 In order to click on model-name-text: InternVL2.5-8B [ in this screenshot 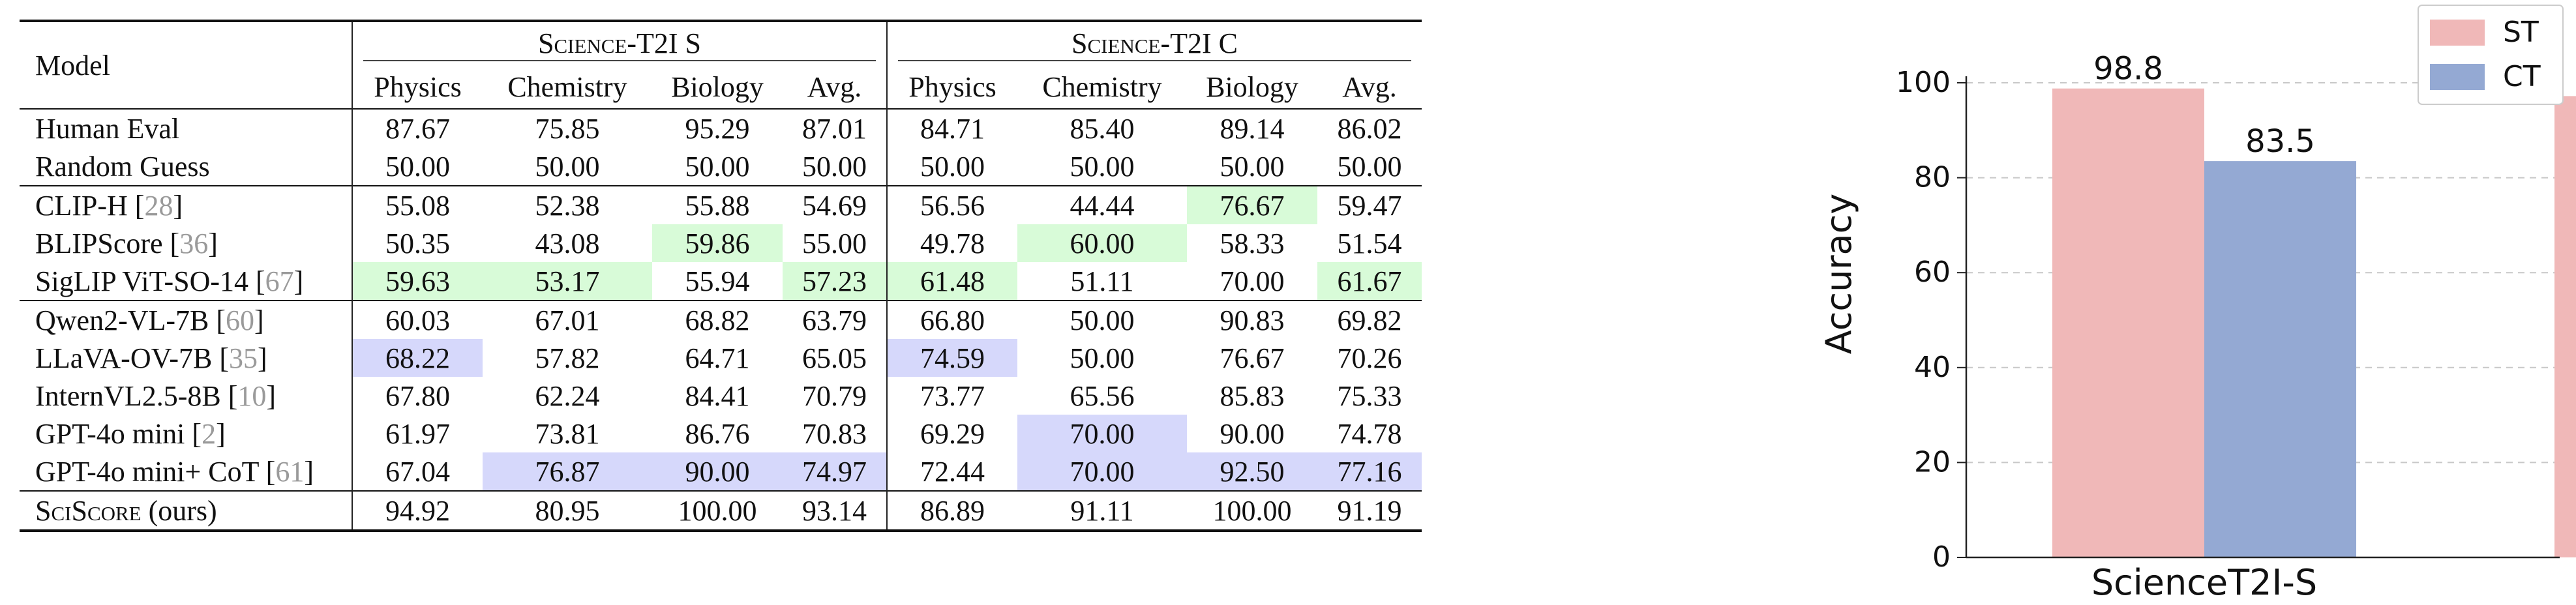, I will do `click(136, 396)`.